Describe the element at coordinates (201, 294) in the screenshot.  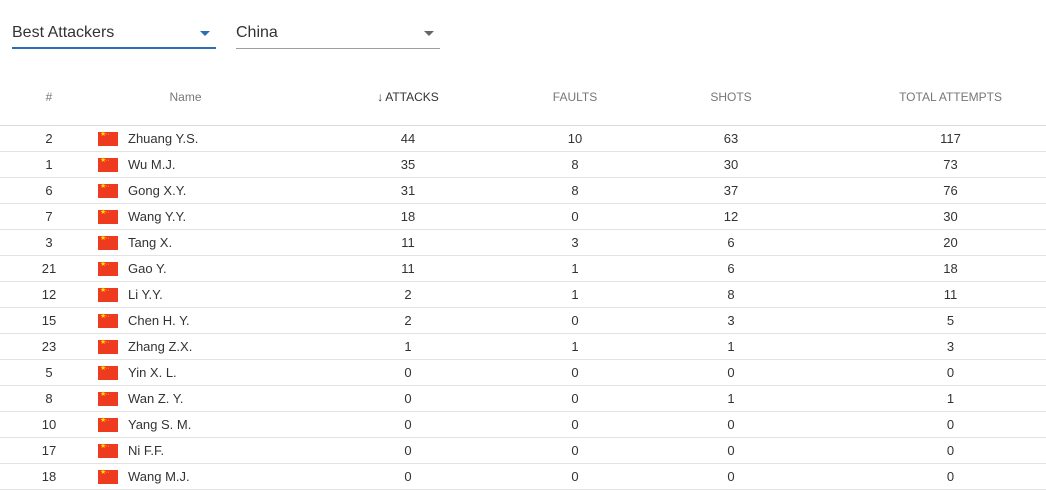
I see `player-name: Li Y.Y.` at that location.